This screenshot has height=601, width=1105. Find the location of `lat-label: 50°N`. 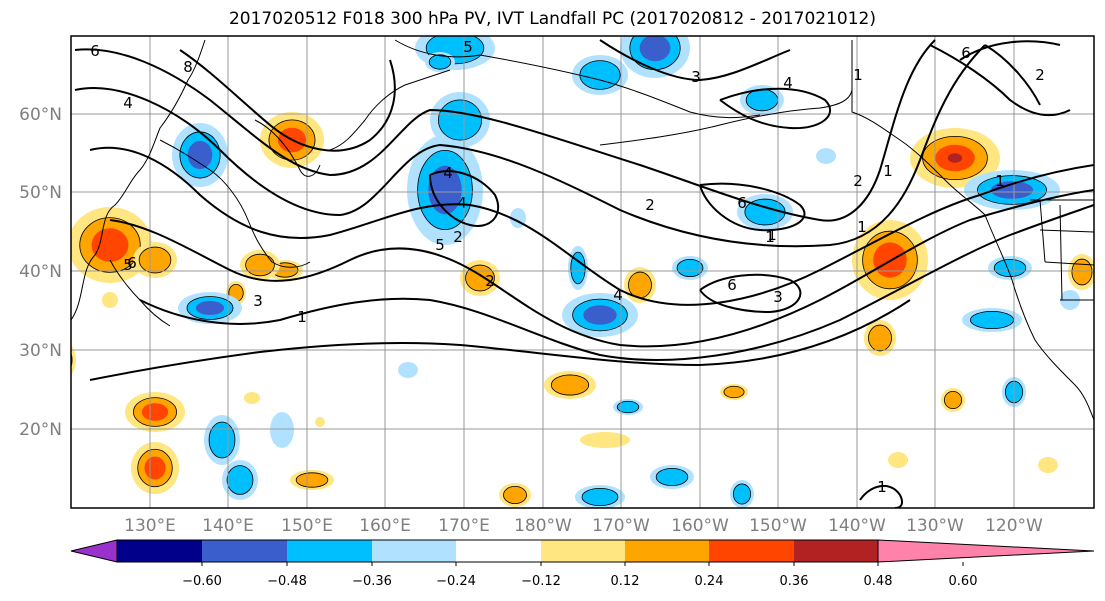

lat-label: 50°N is located at coordinates (40, 193).